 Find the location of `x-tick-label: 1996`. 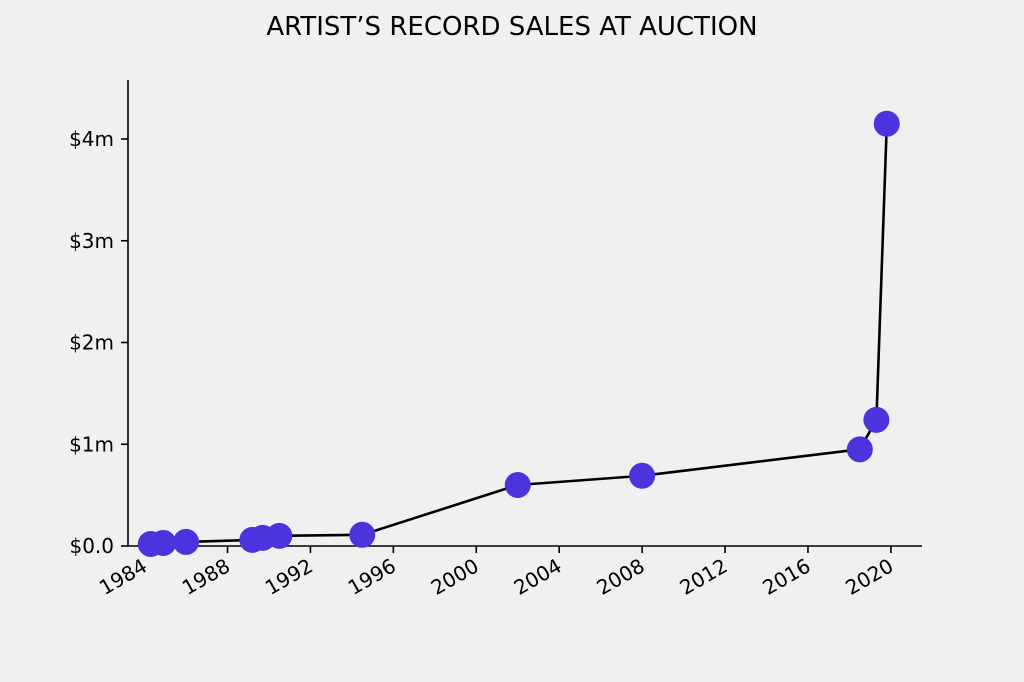

x-tick-label: 1996 is located at coordinates (372, 577).